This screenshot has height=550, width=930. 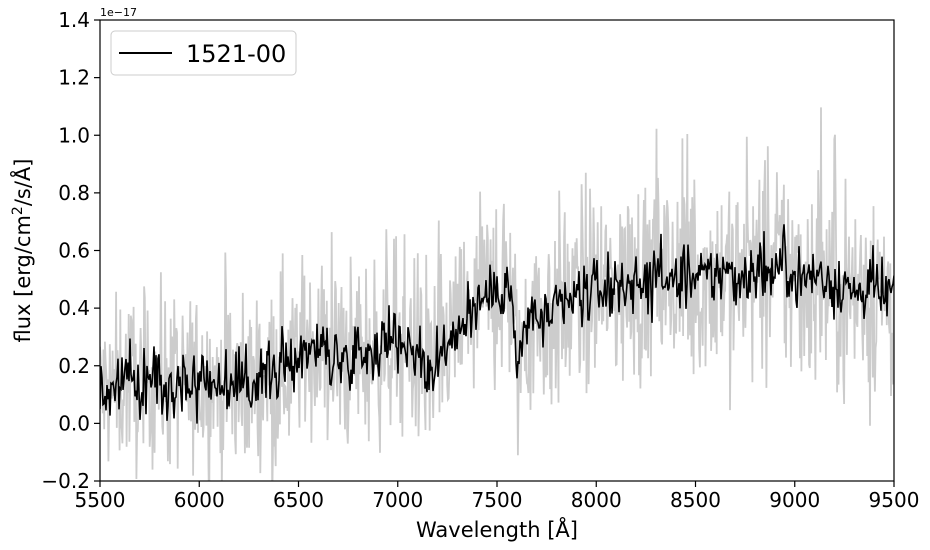 I want to click on y-axis-label: flux [erg/cm2/s/Å], so click(x=22, y=250).